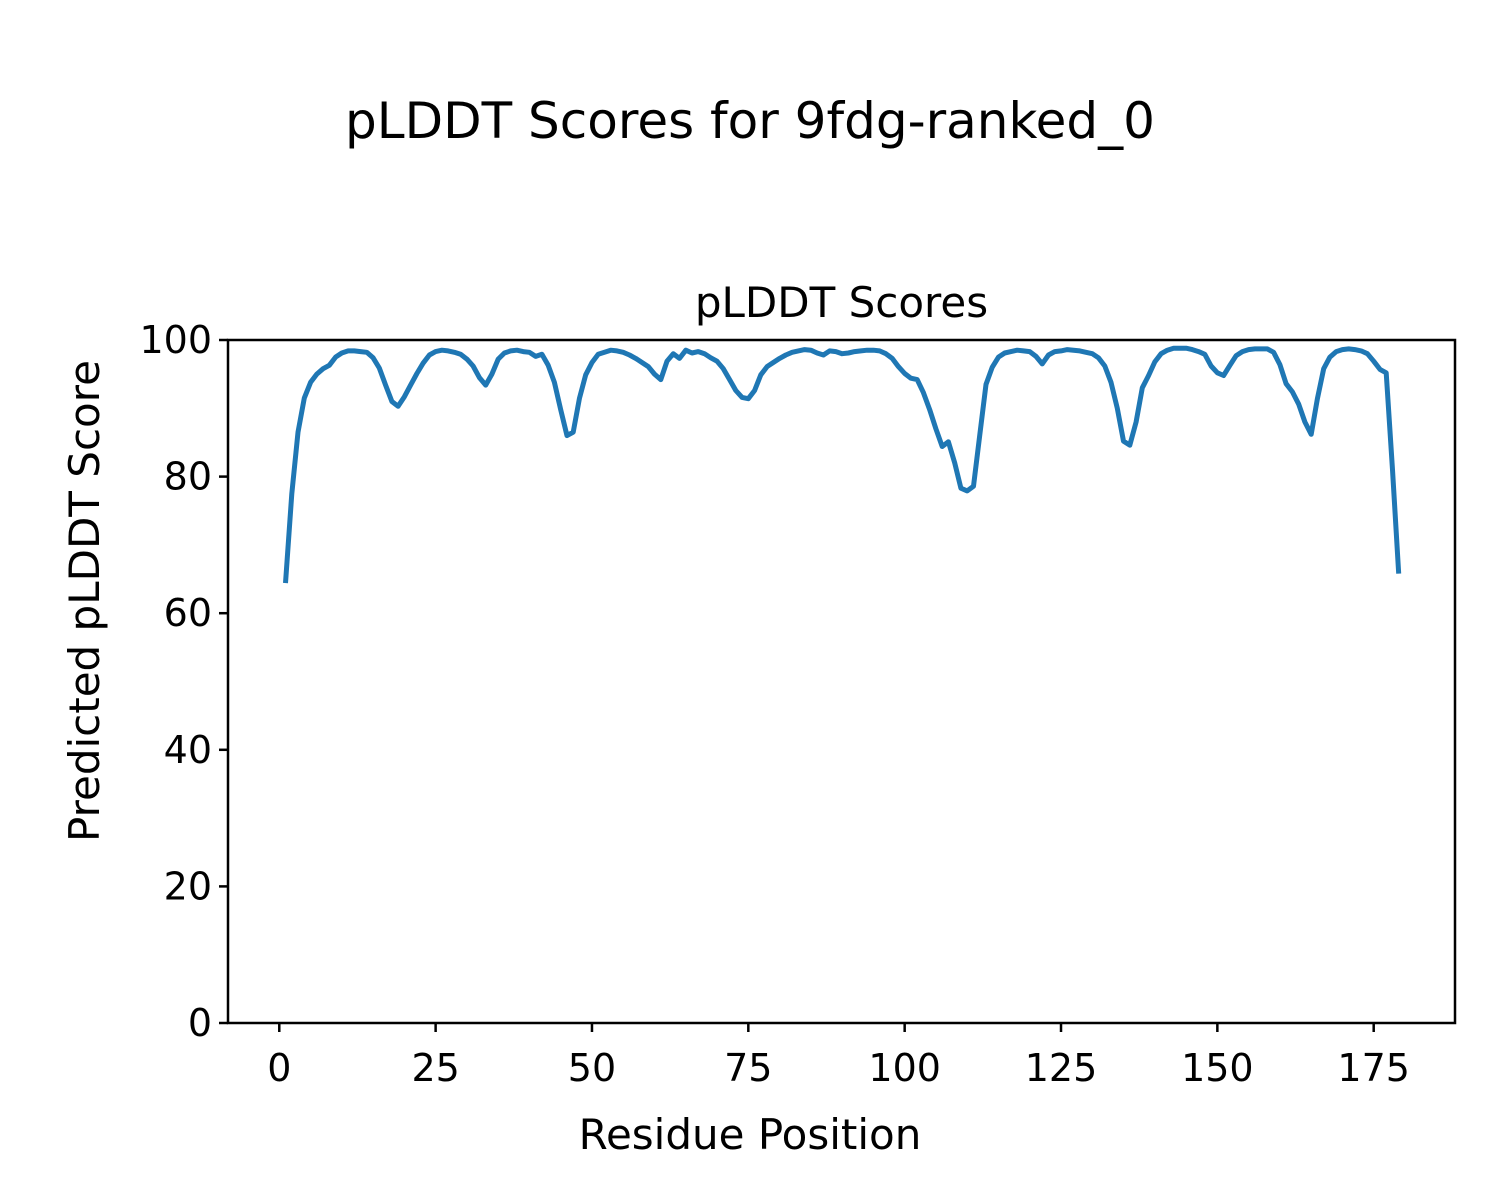  I want to click on x-tick-label: 125, so click(1061, 1068).